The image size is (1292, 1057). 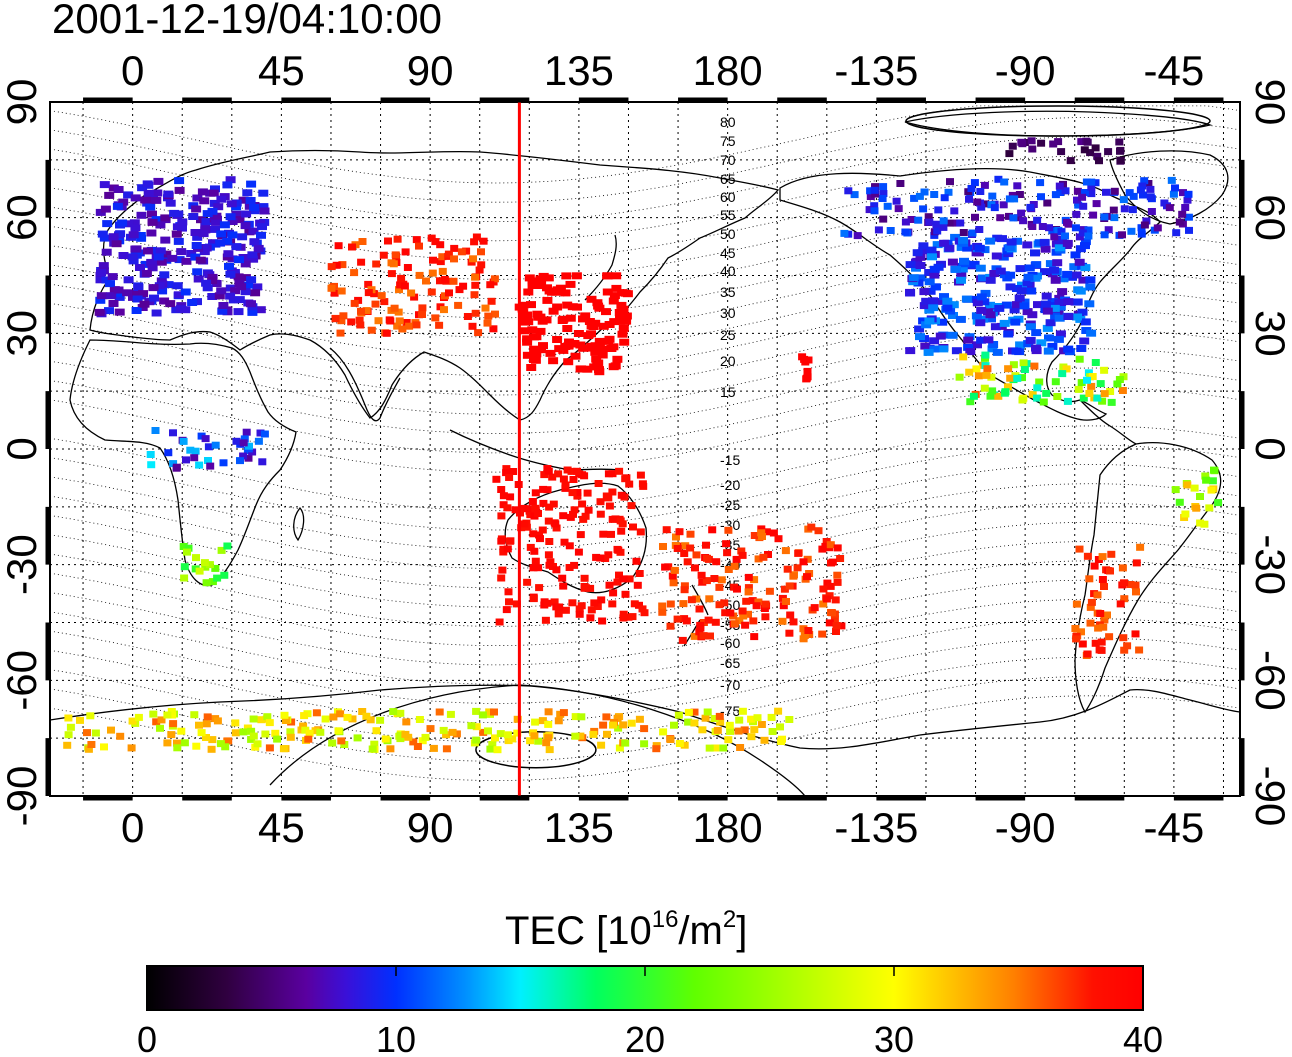 I want to click on magnetic-latitude-label: -25, so click(x=730, y=505).